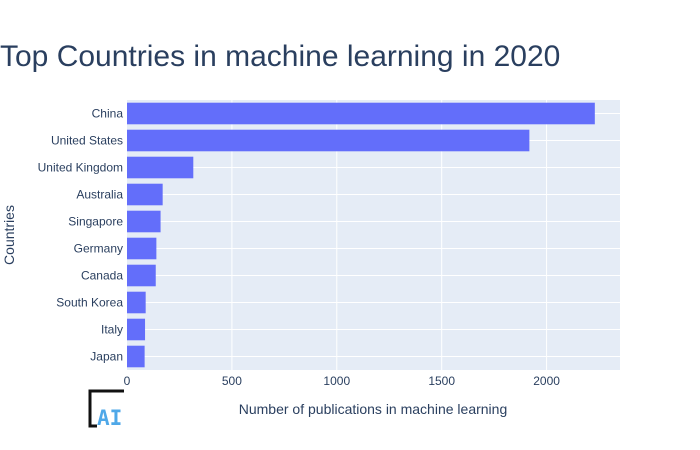 Image resolution: width=700 pixels, height=450 pixels. I want to click on bar-china, so click(361, 113).